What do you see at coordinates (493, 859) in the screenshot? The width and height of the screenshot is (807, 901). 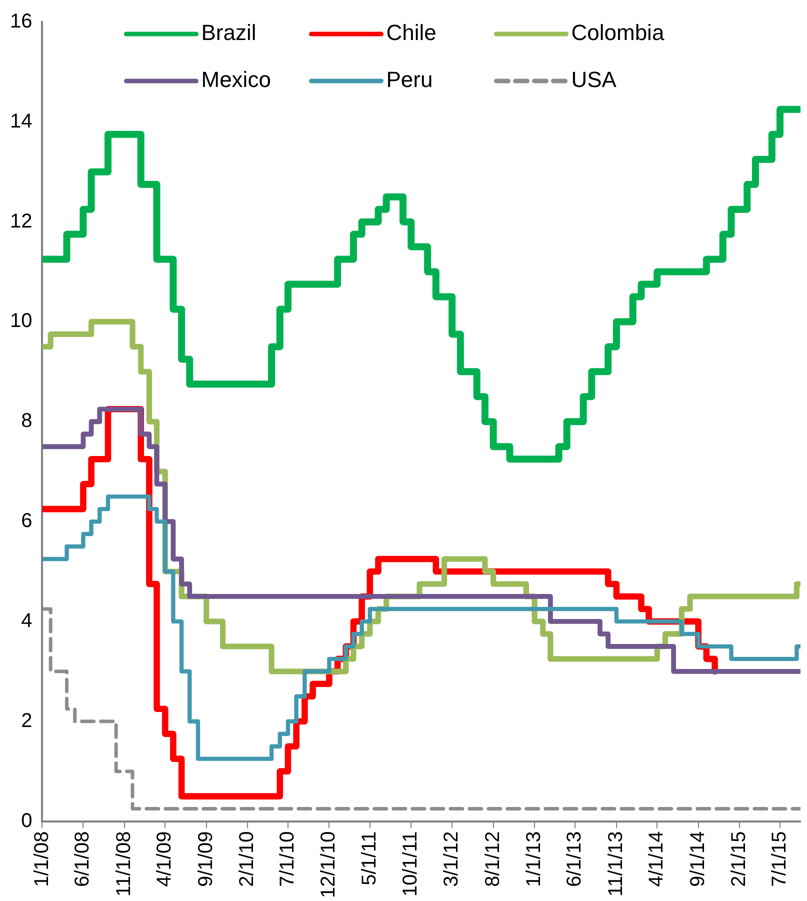 I see `x-tick-label: 8/1/12` at bounding box center [493, 859].